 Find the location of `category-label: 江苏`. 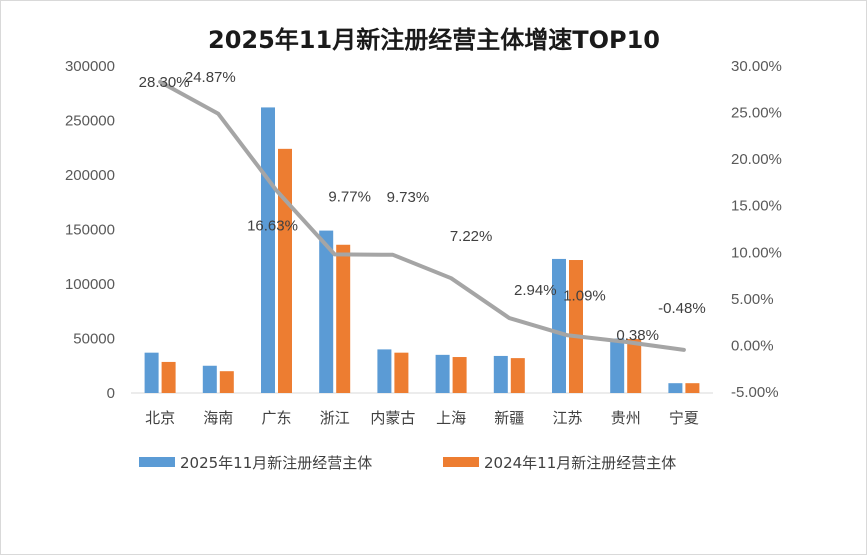

category-label: 江苏 is located at coordinates (567, 418).